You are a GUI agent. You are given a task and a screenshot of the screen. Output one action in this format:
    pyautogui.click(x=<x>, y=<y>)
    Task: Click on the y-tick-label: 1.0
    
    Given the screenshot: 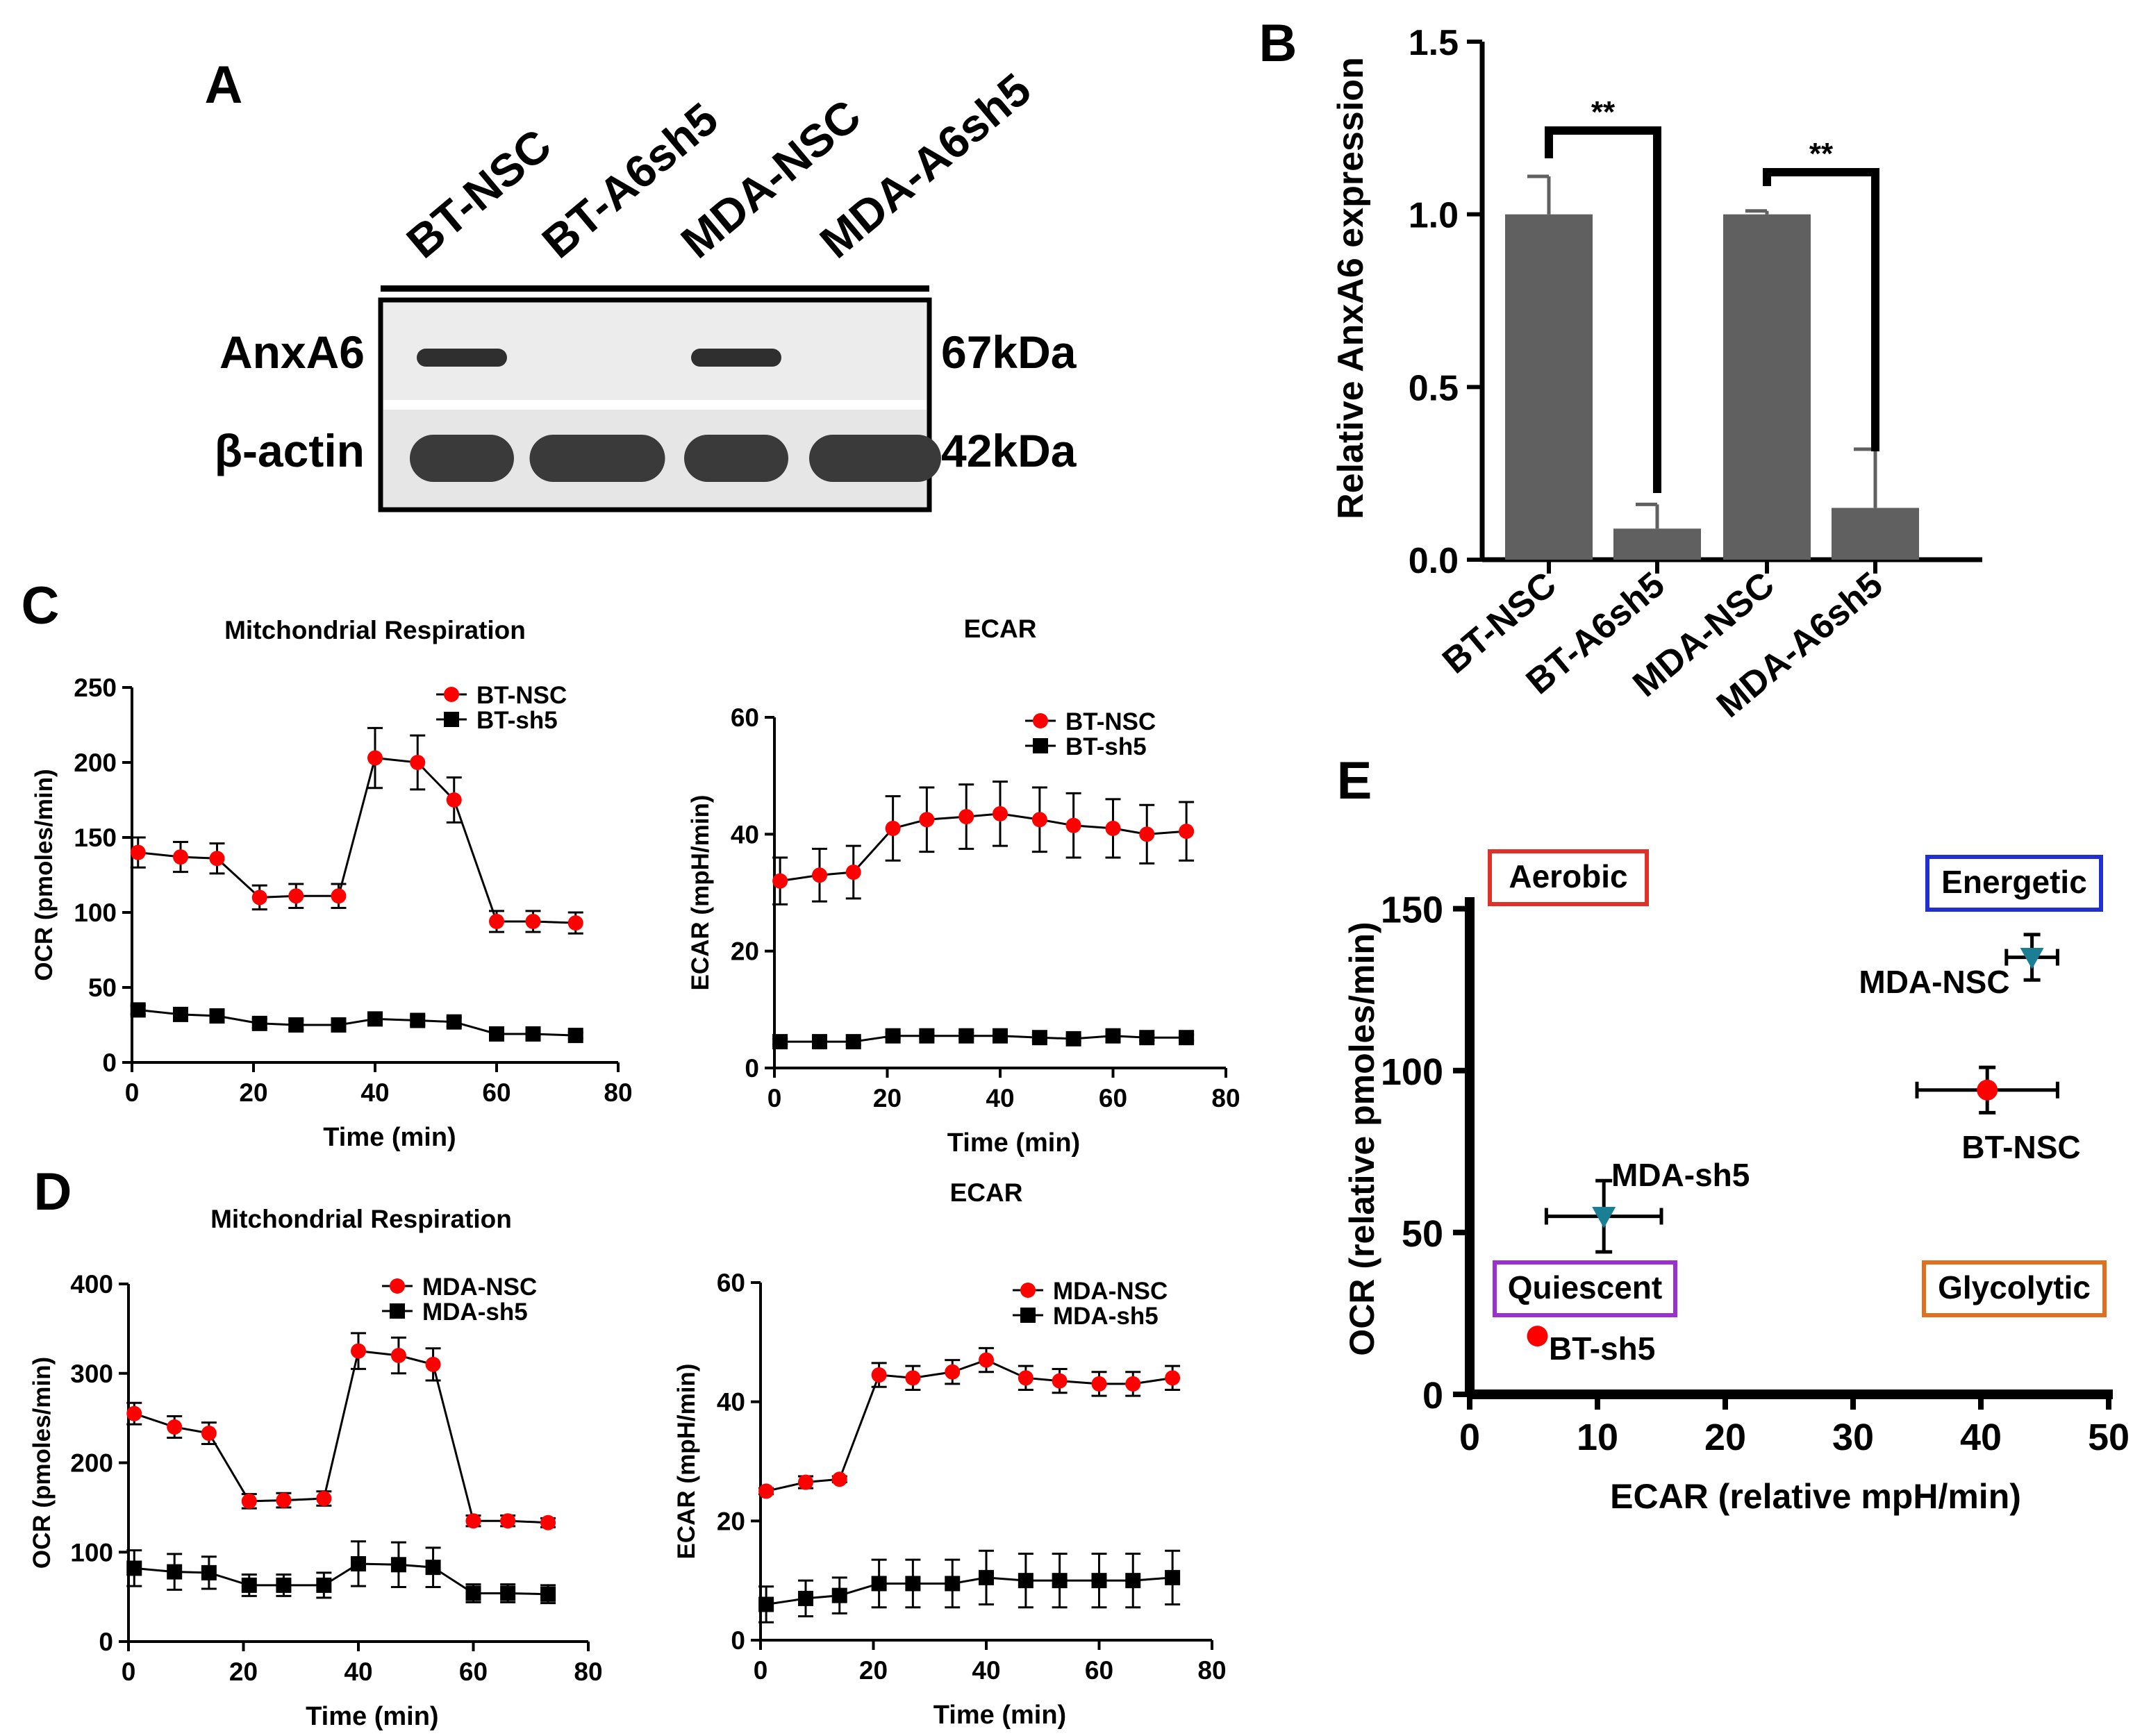 What is the action you would take?
    pyautogui.click(x=1434, y=216)
    